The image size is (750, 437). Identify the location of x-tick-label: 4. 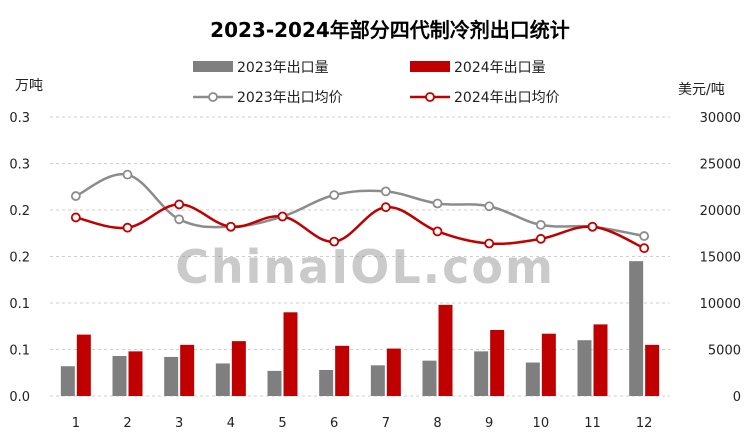
(231, 423).